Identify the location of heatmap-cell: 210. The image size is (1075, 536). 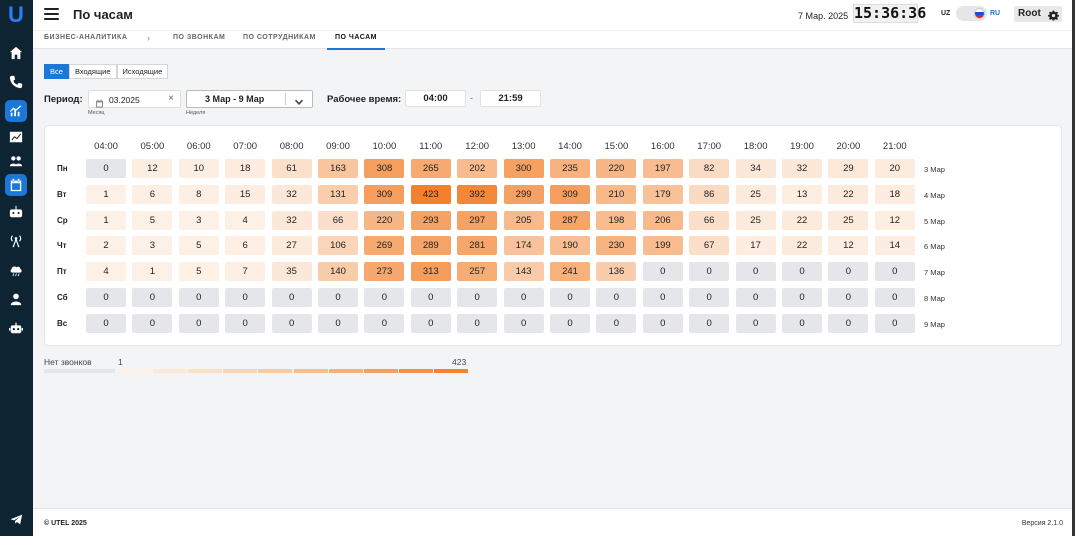
(616, 194).